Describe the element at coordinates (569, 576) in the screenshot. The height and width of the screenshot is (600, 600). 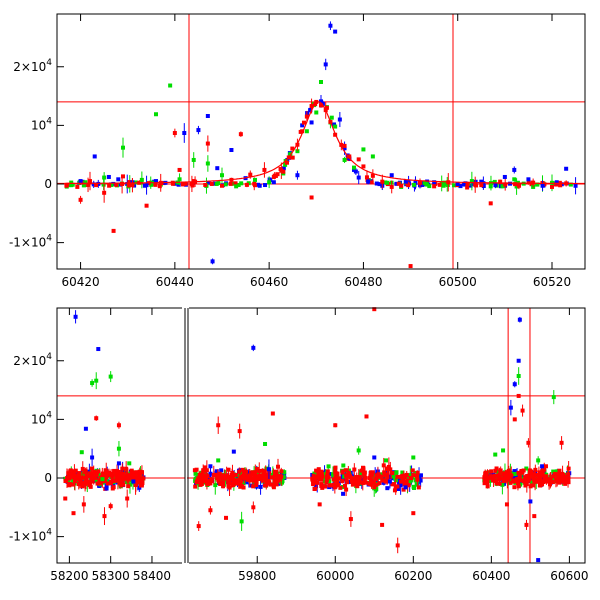
I see `bottom-x-tick-label: 60600` at that location.